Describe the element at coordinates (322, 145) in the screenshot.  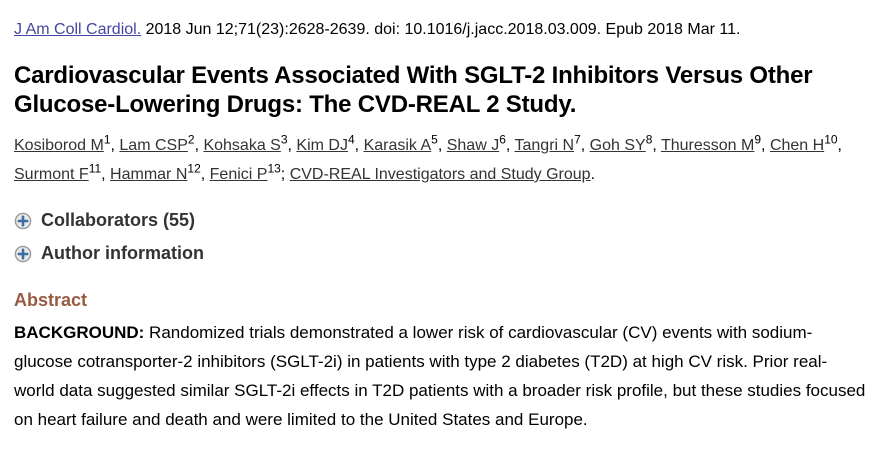
I see `author-link: Kim DJ` at that location.